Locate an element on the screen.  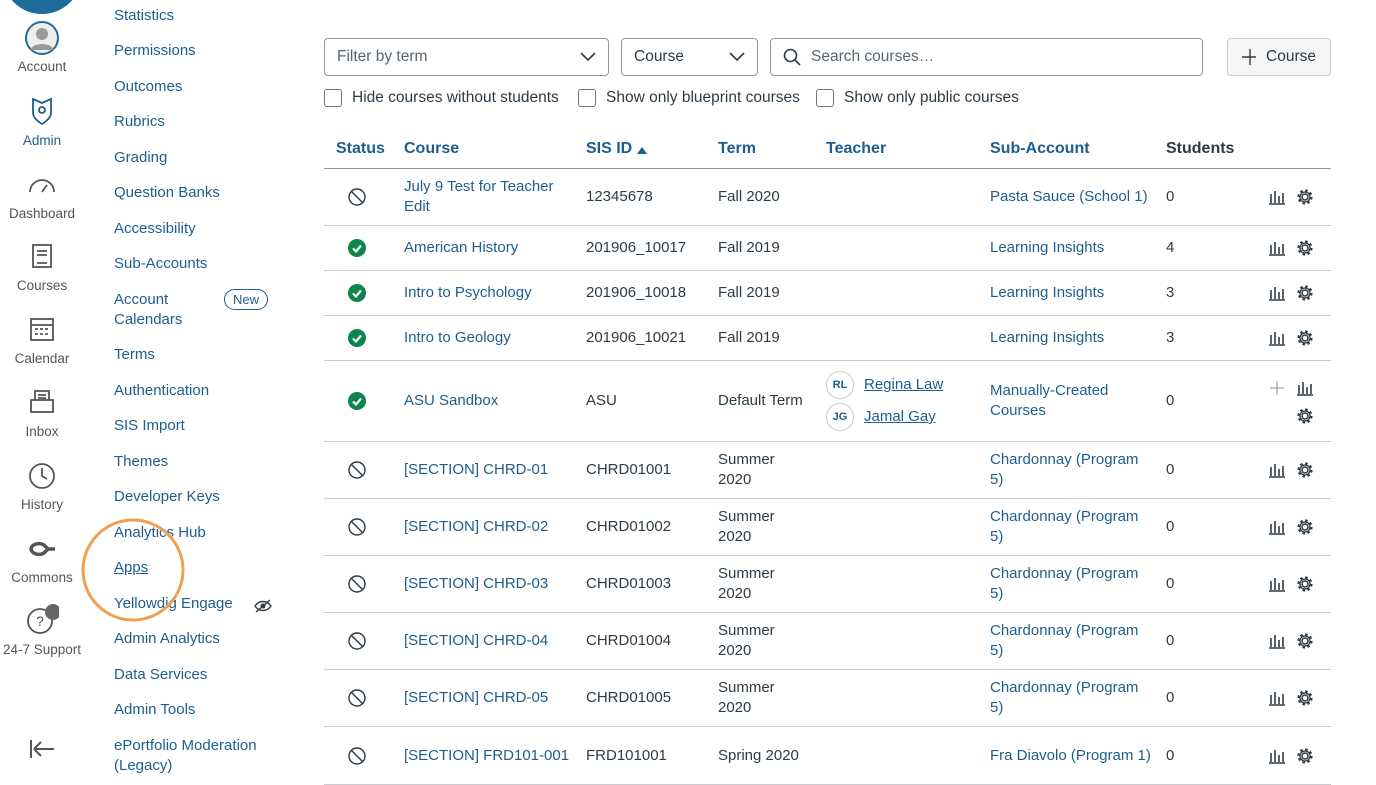
type-select: Course is located at coordinates (689, 57).